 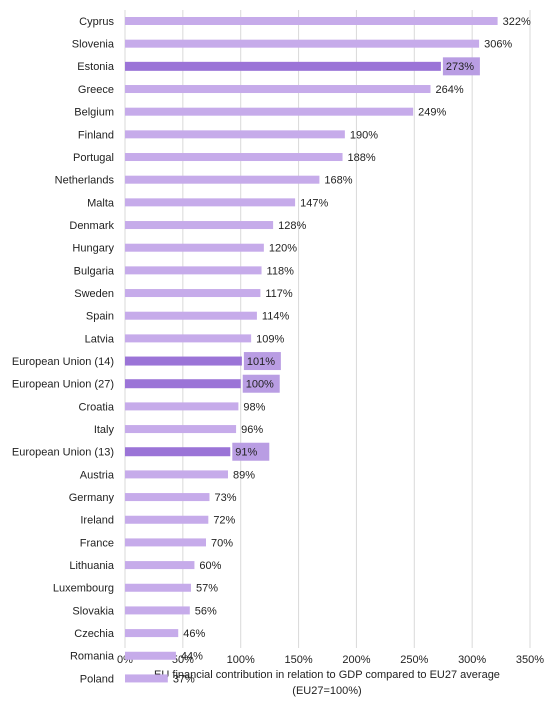 What do you see at coordinates (101, 203) in the screenshot?
I see `y-tick-label: Malta` at bounding box center [101, 203].